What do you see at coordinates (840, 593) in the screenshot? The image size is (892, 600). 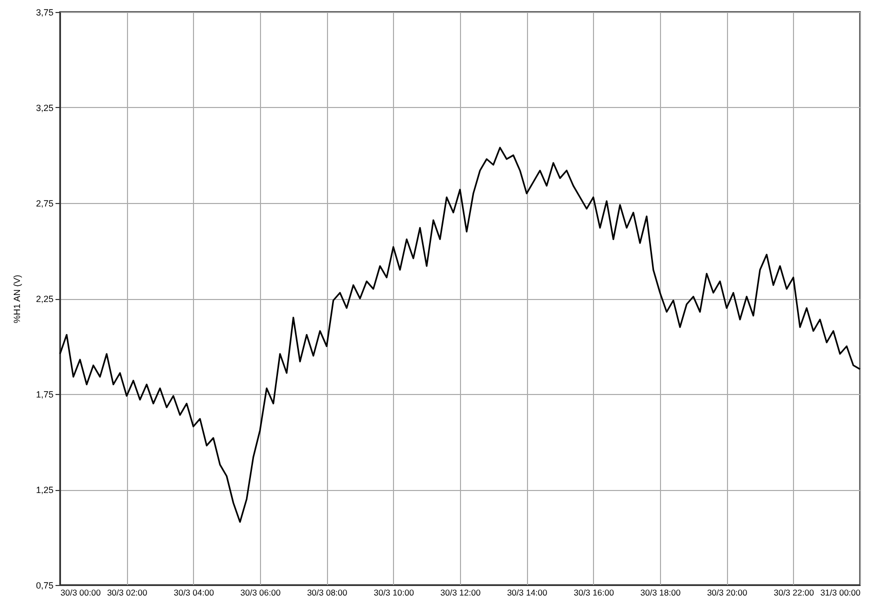 I see `x-tick-label: 31/3 00:00` at bounding box center [840, 593].